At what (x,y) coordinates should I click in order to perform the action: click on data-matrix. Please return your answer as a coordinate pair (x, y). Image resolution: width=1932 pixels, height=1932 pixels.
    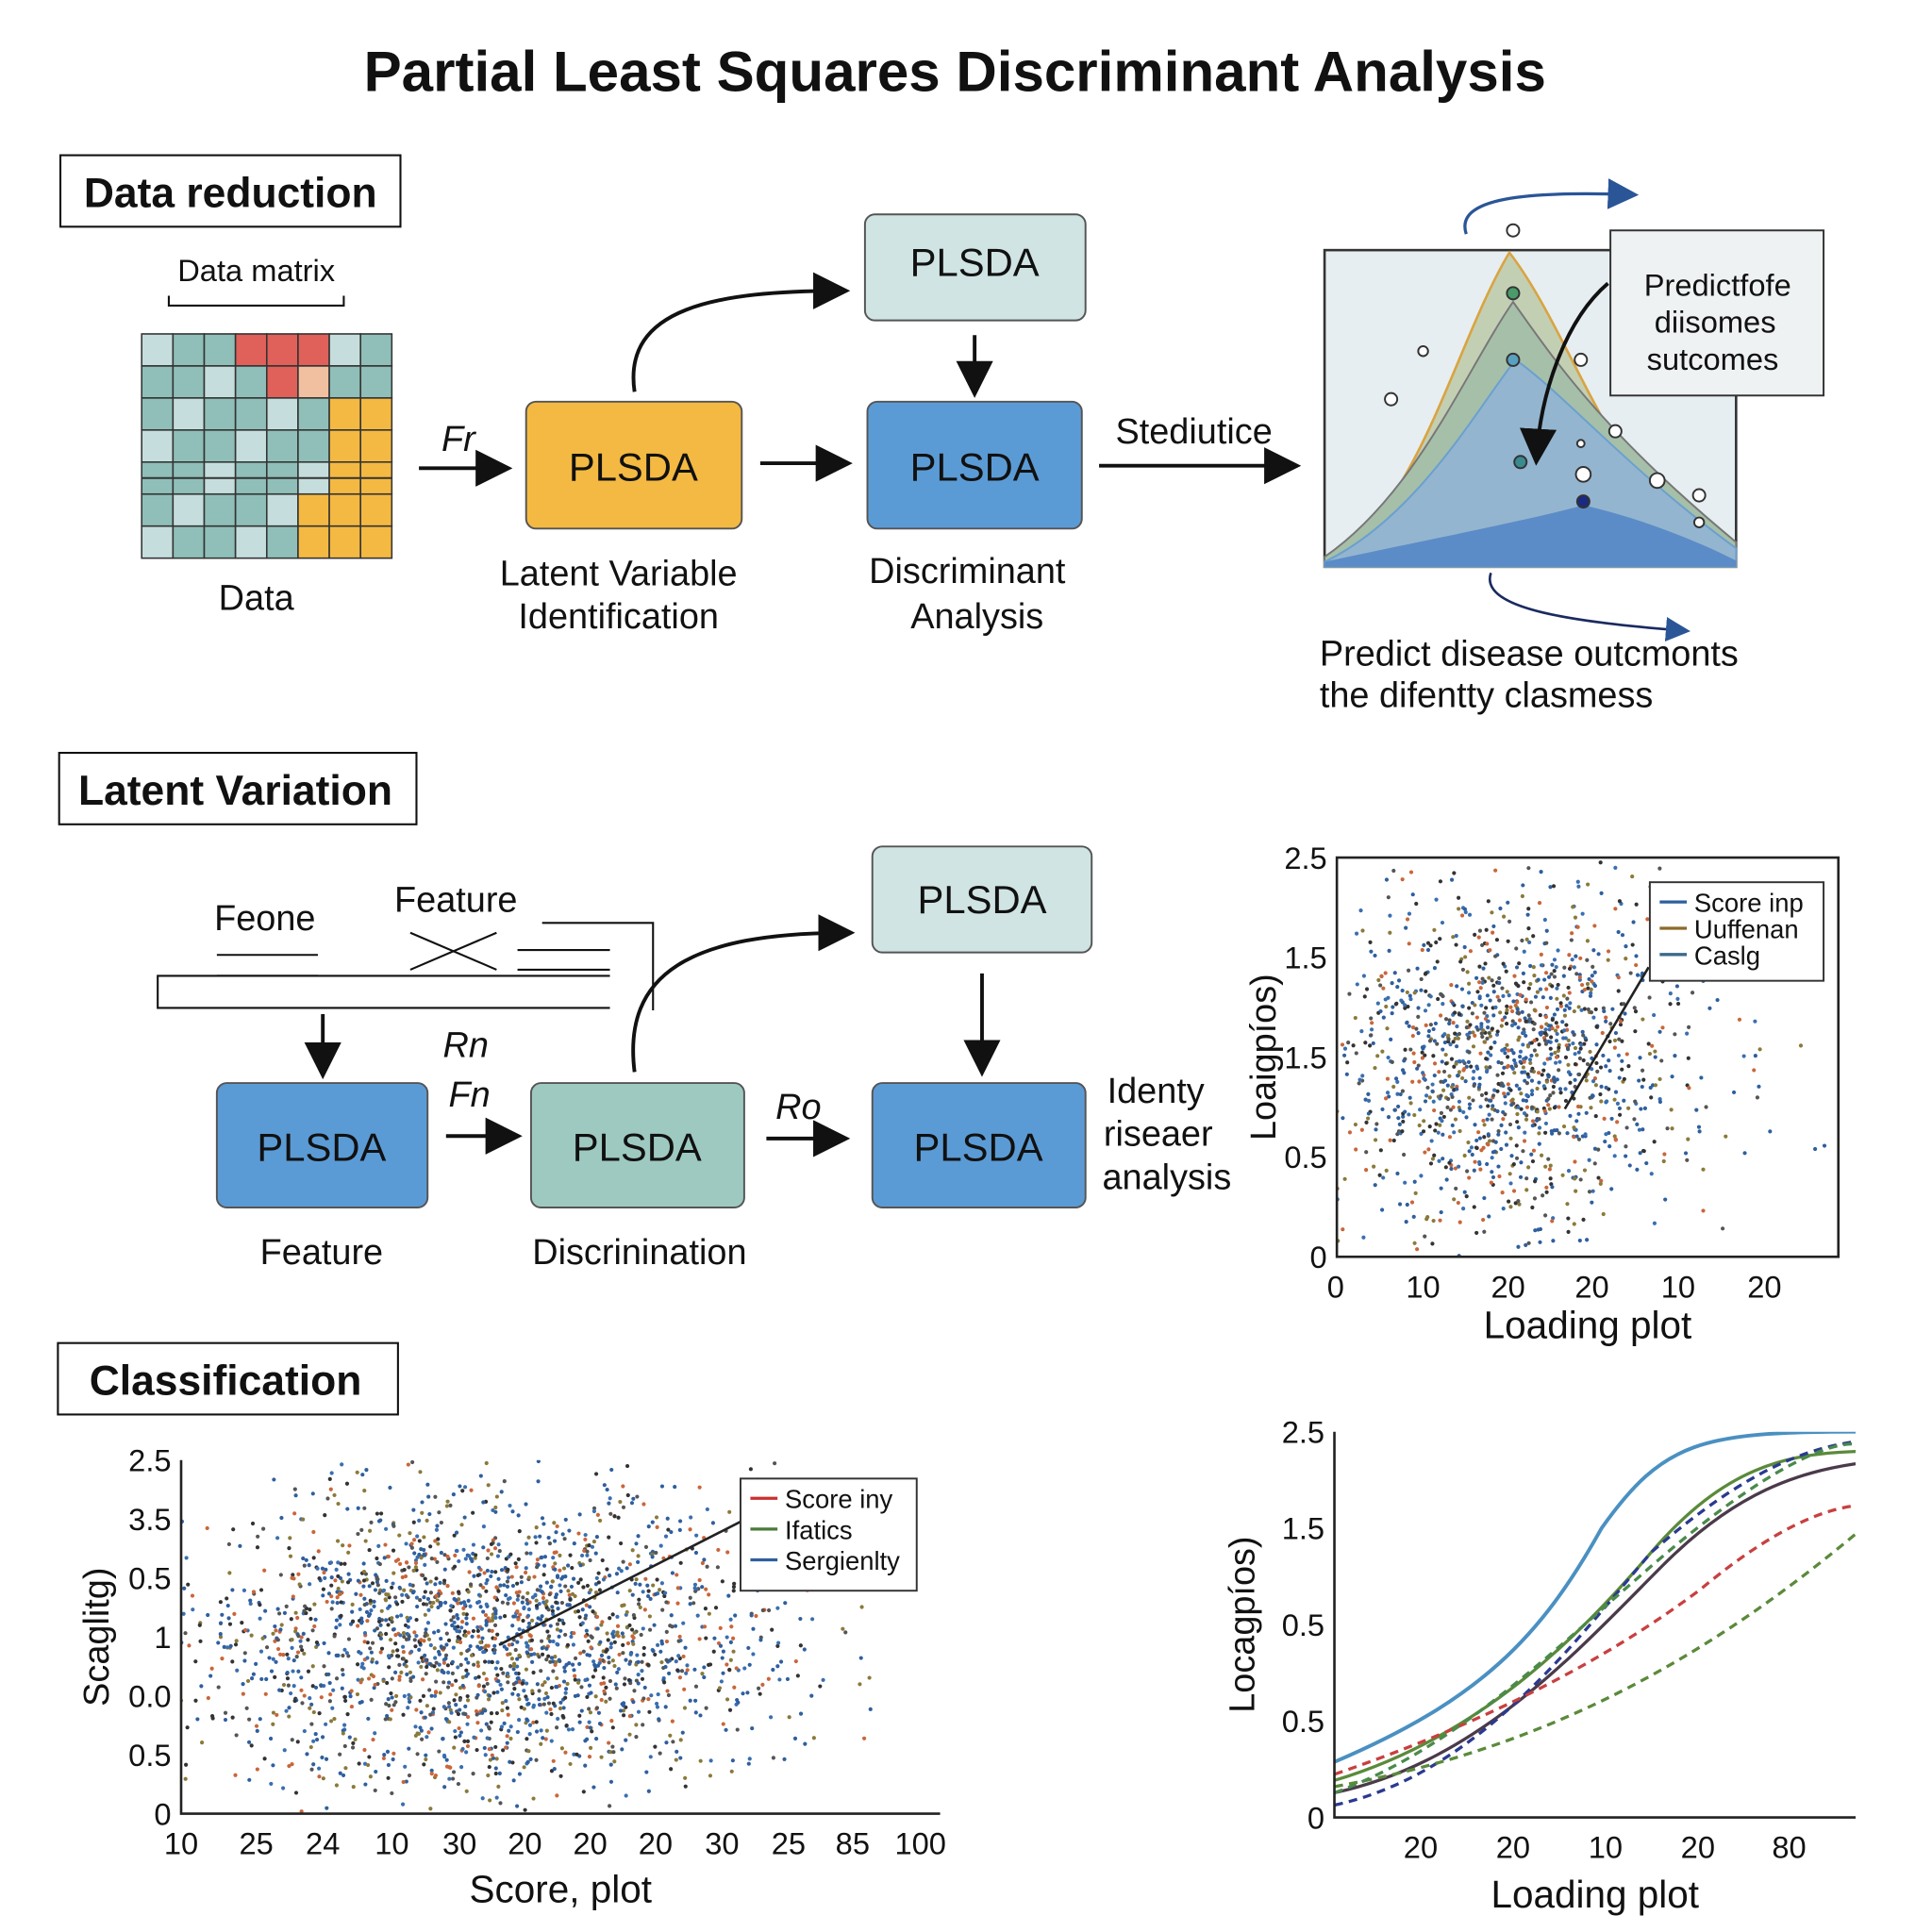
    Looking at the image, I should click on (267, 446).